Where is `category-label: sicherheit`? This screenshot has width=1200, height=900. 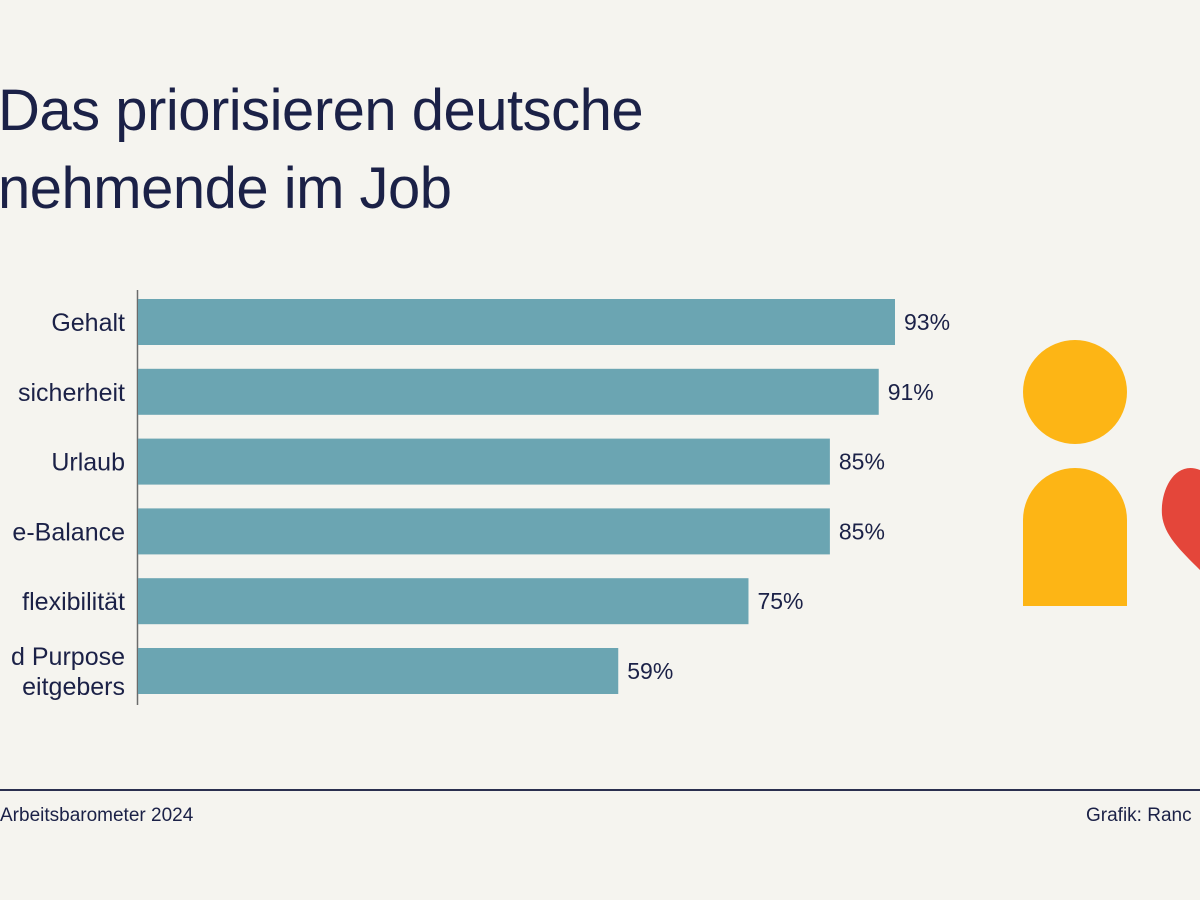
category-label: sicherheit is located at coordinates (71, 393).